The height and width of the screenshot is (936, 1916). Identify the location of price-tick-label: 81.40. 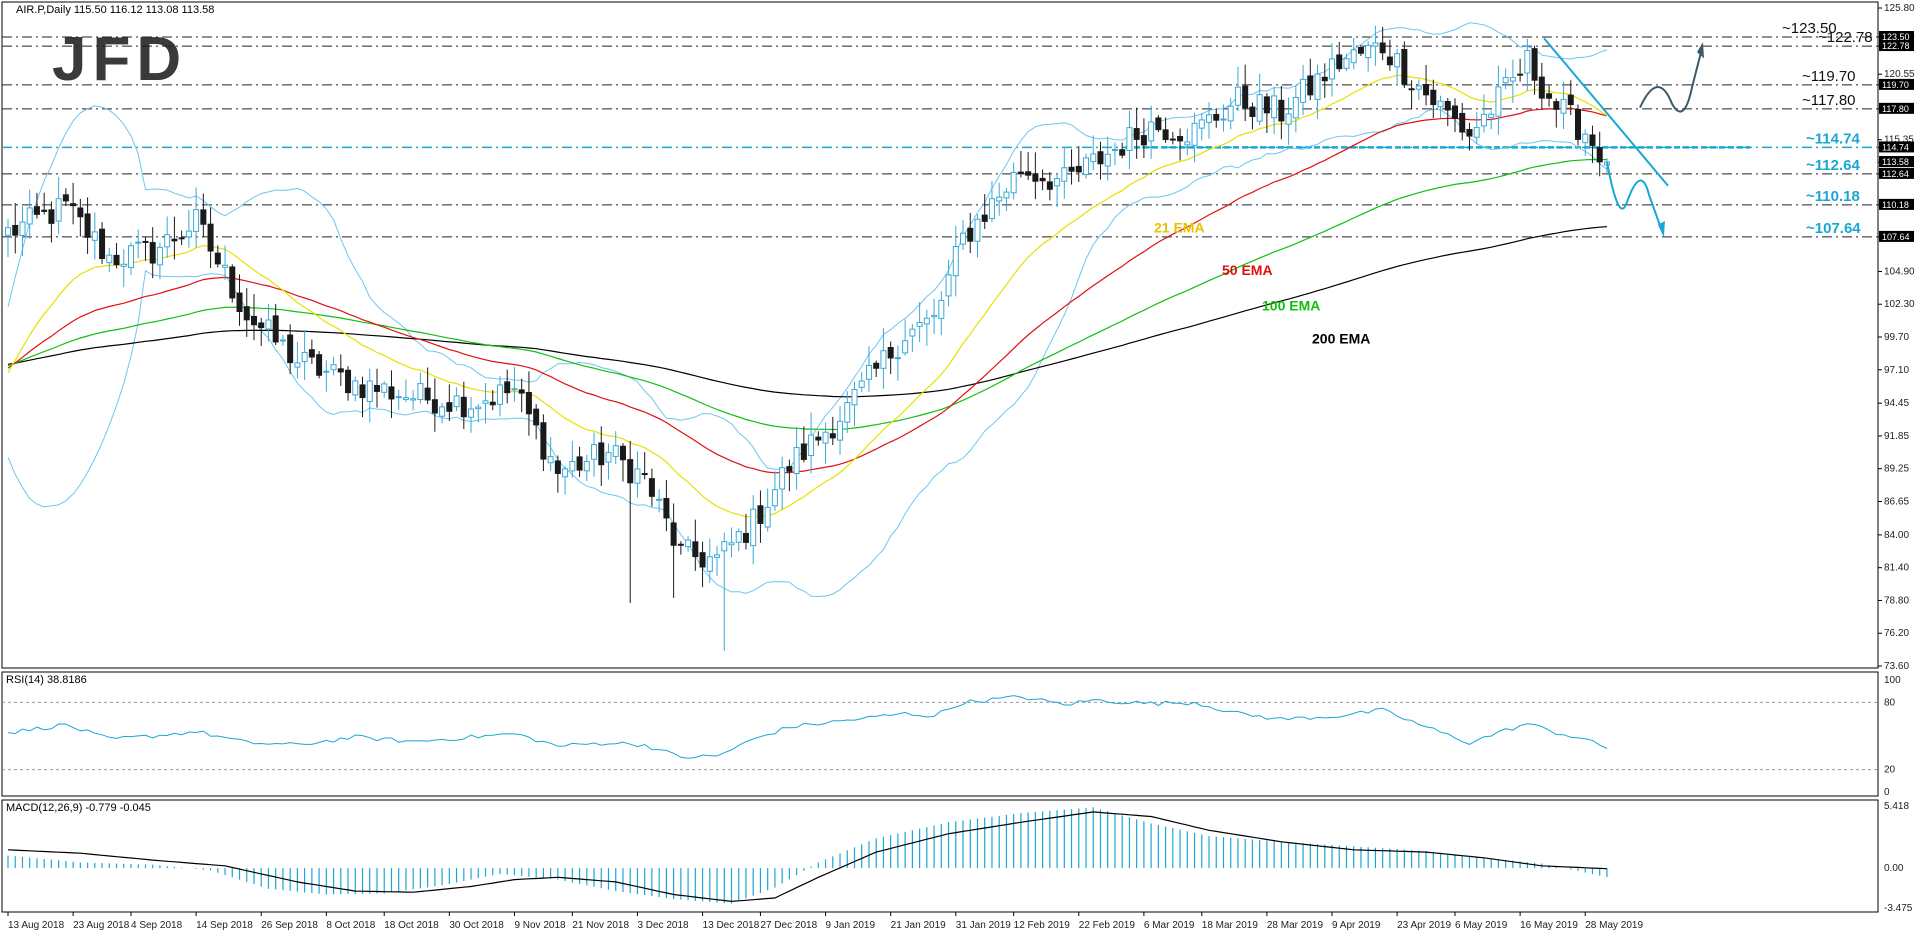
(1896, 568).